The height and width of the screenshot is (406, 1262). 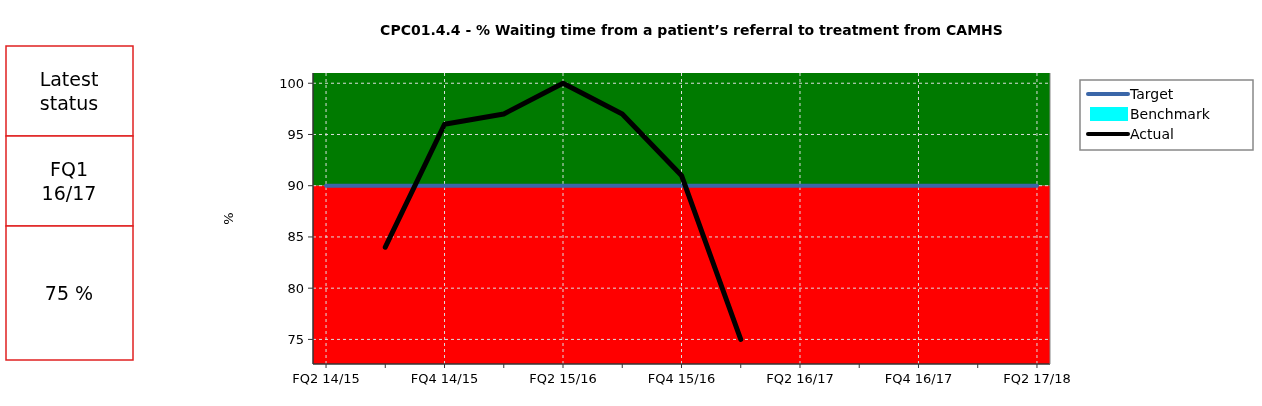 I want to click on x-tick-label: FQ4 14/15, so click(x=444, y=378).